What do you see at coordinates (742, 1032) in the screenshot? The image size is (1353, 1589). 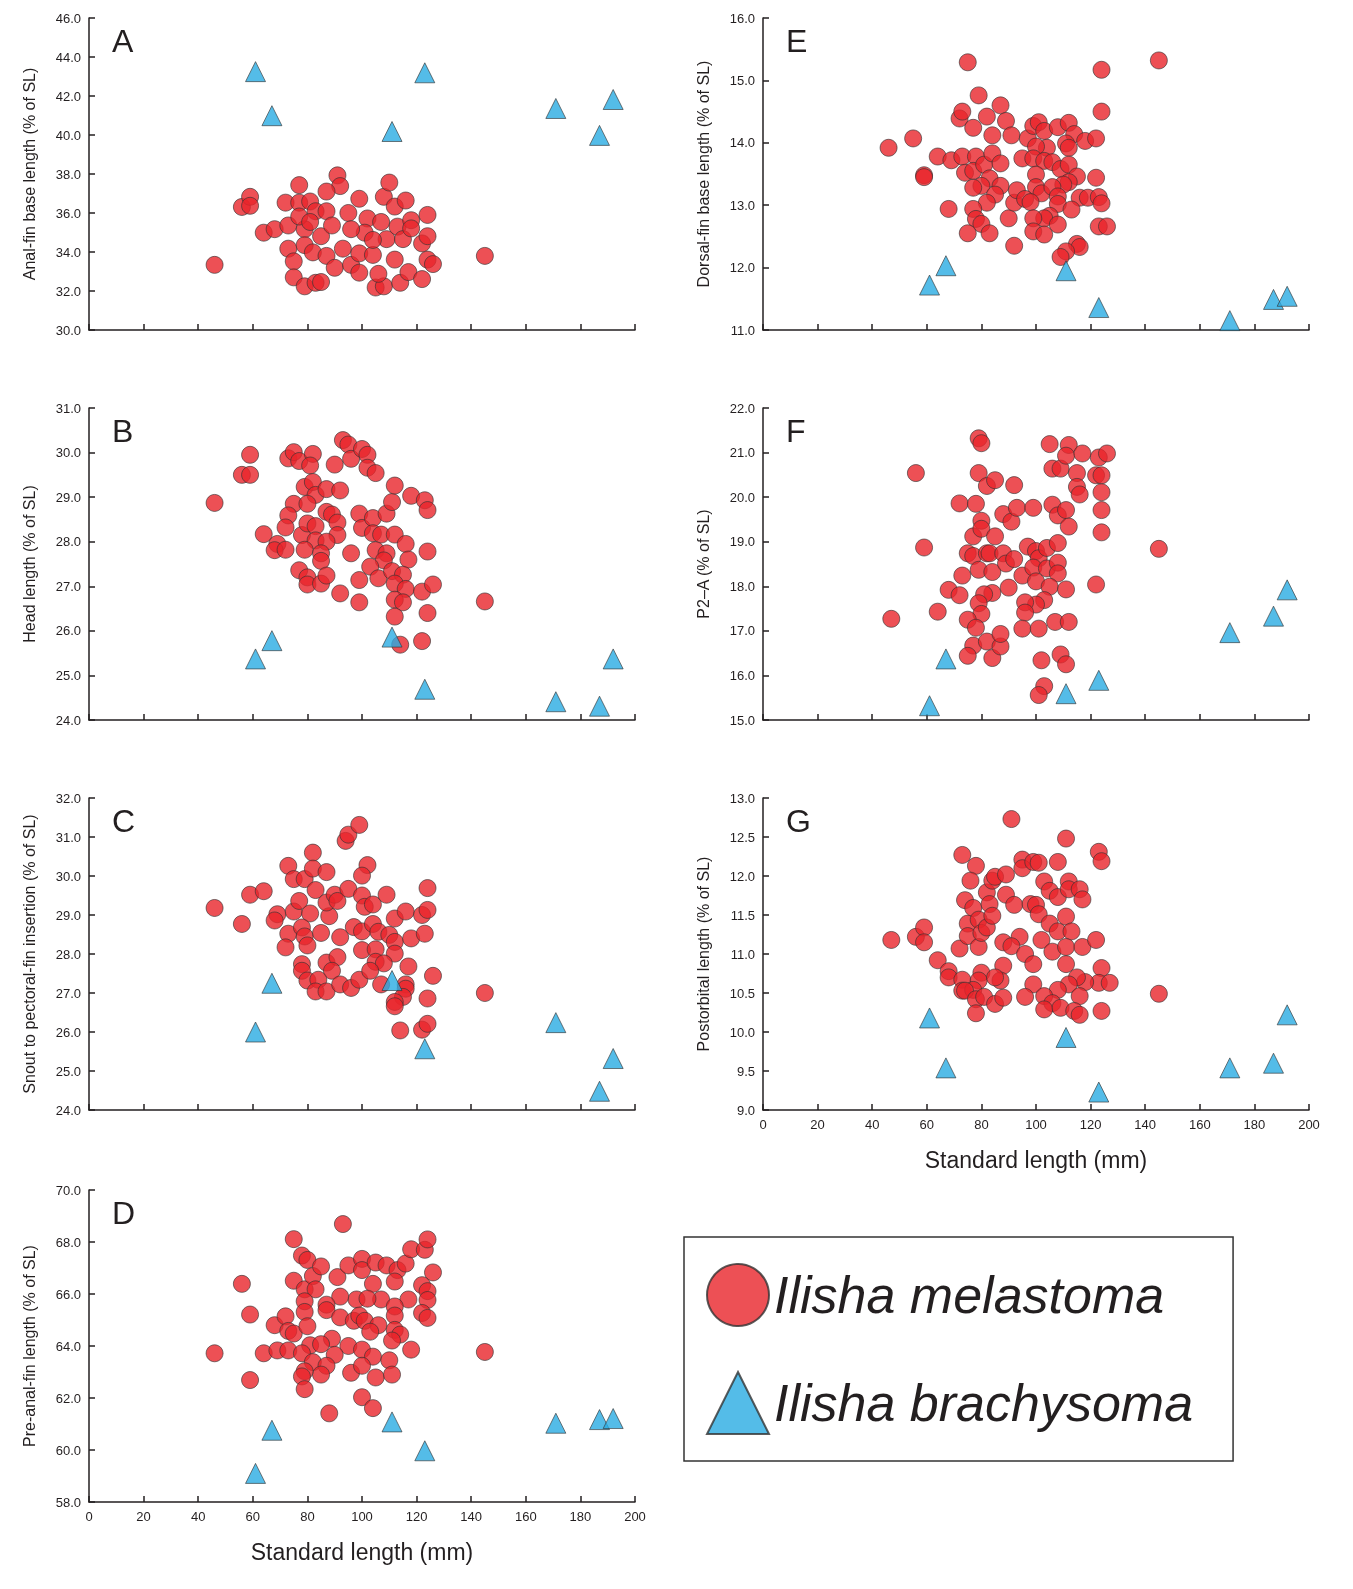 I see `y-tick-label: 10.0` at bounding box center [742, 1032].